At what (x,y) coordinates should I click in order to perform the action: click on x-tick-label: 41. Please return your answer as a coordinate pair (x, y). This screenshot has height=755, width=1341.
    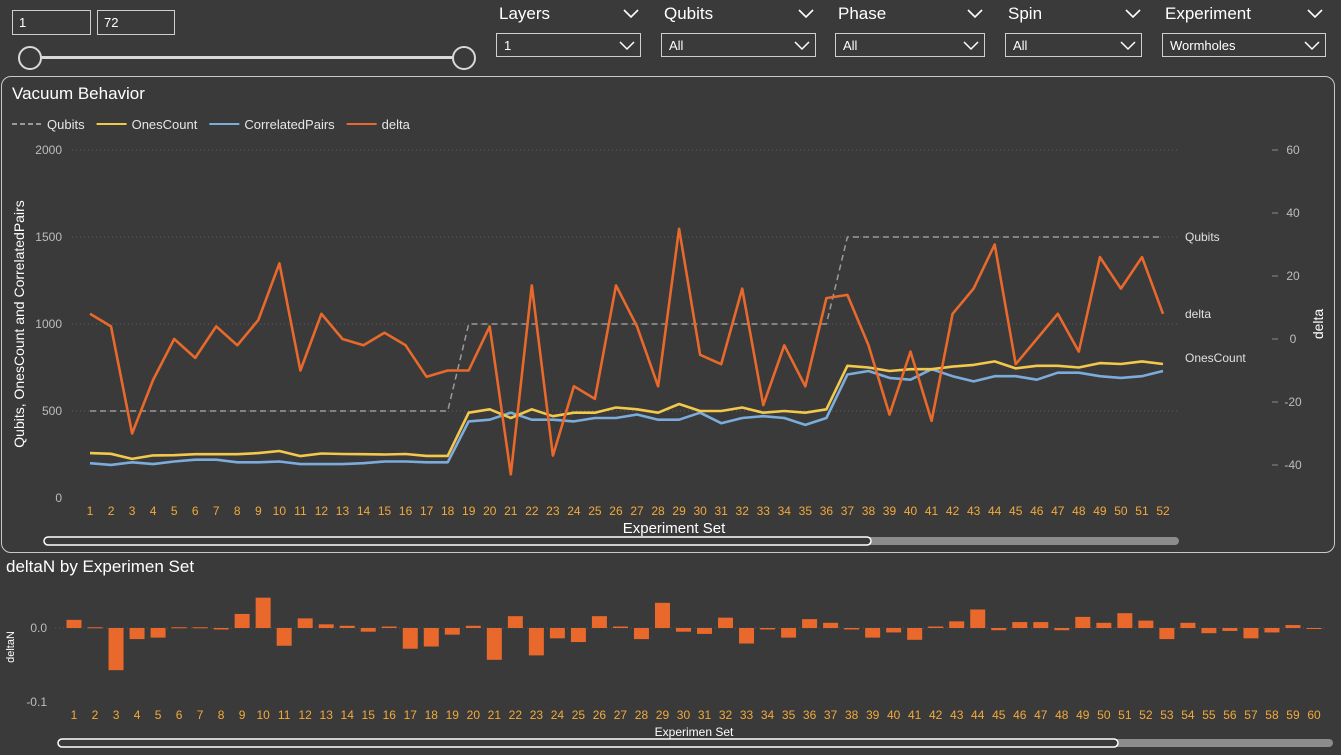
    Looking at the image, I should click on (915, 715).